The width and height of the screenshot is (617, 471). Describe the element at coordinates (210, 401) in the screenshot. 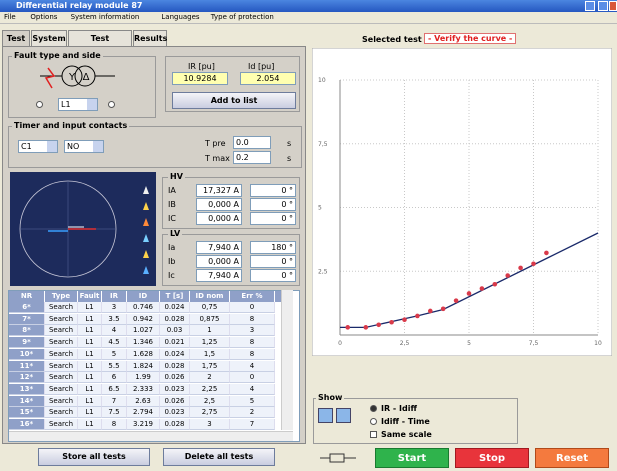

I see `cell: 2,5` at that location.